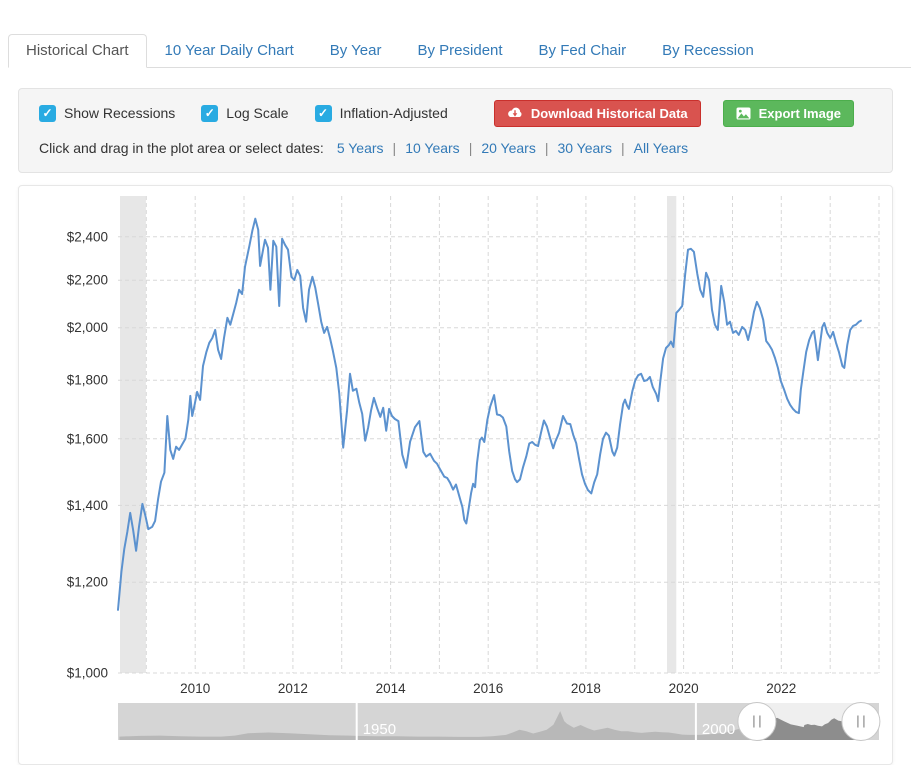 The width and height of the screenshot is (911, 765). I want to click on x-axis-label: 2020, so click(684, 688).